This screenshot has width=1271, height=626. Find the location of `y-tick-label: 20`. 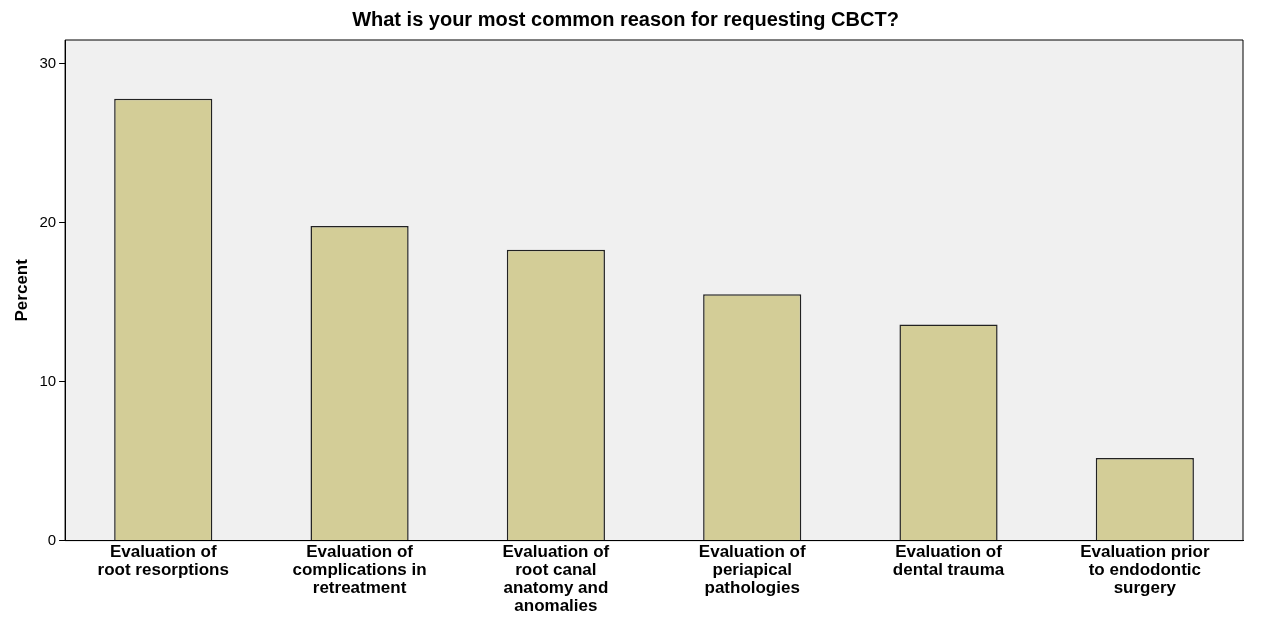

y-tick-label: 20 is located at coordinates (48, 221).